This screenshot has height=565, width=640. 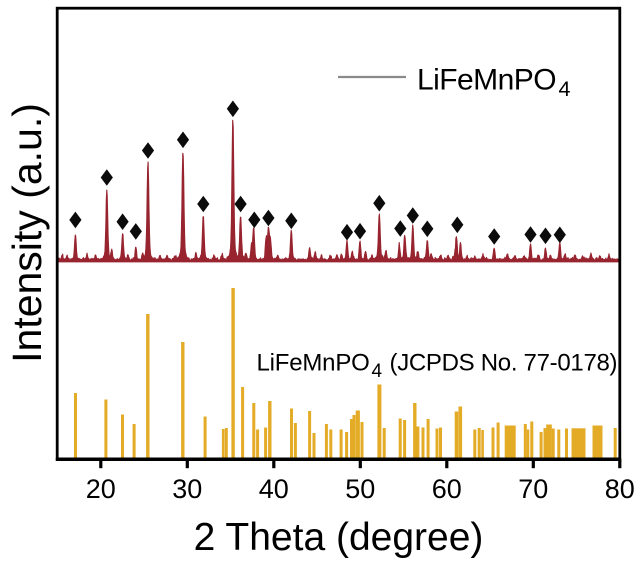 What do you see at coordinates (339, 537) in the screenshot?
I see `svg-text: 2 Theta (degree)` at bounding box center [339, 537].